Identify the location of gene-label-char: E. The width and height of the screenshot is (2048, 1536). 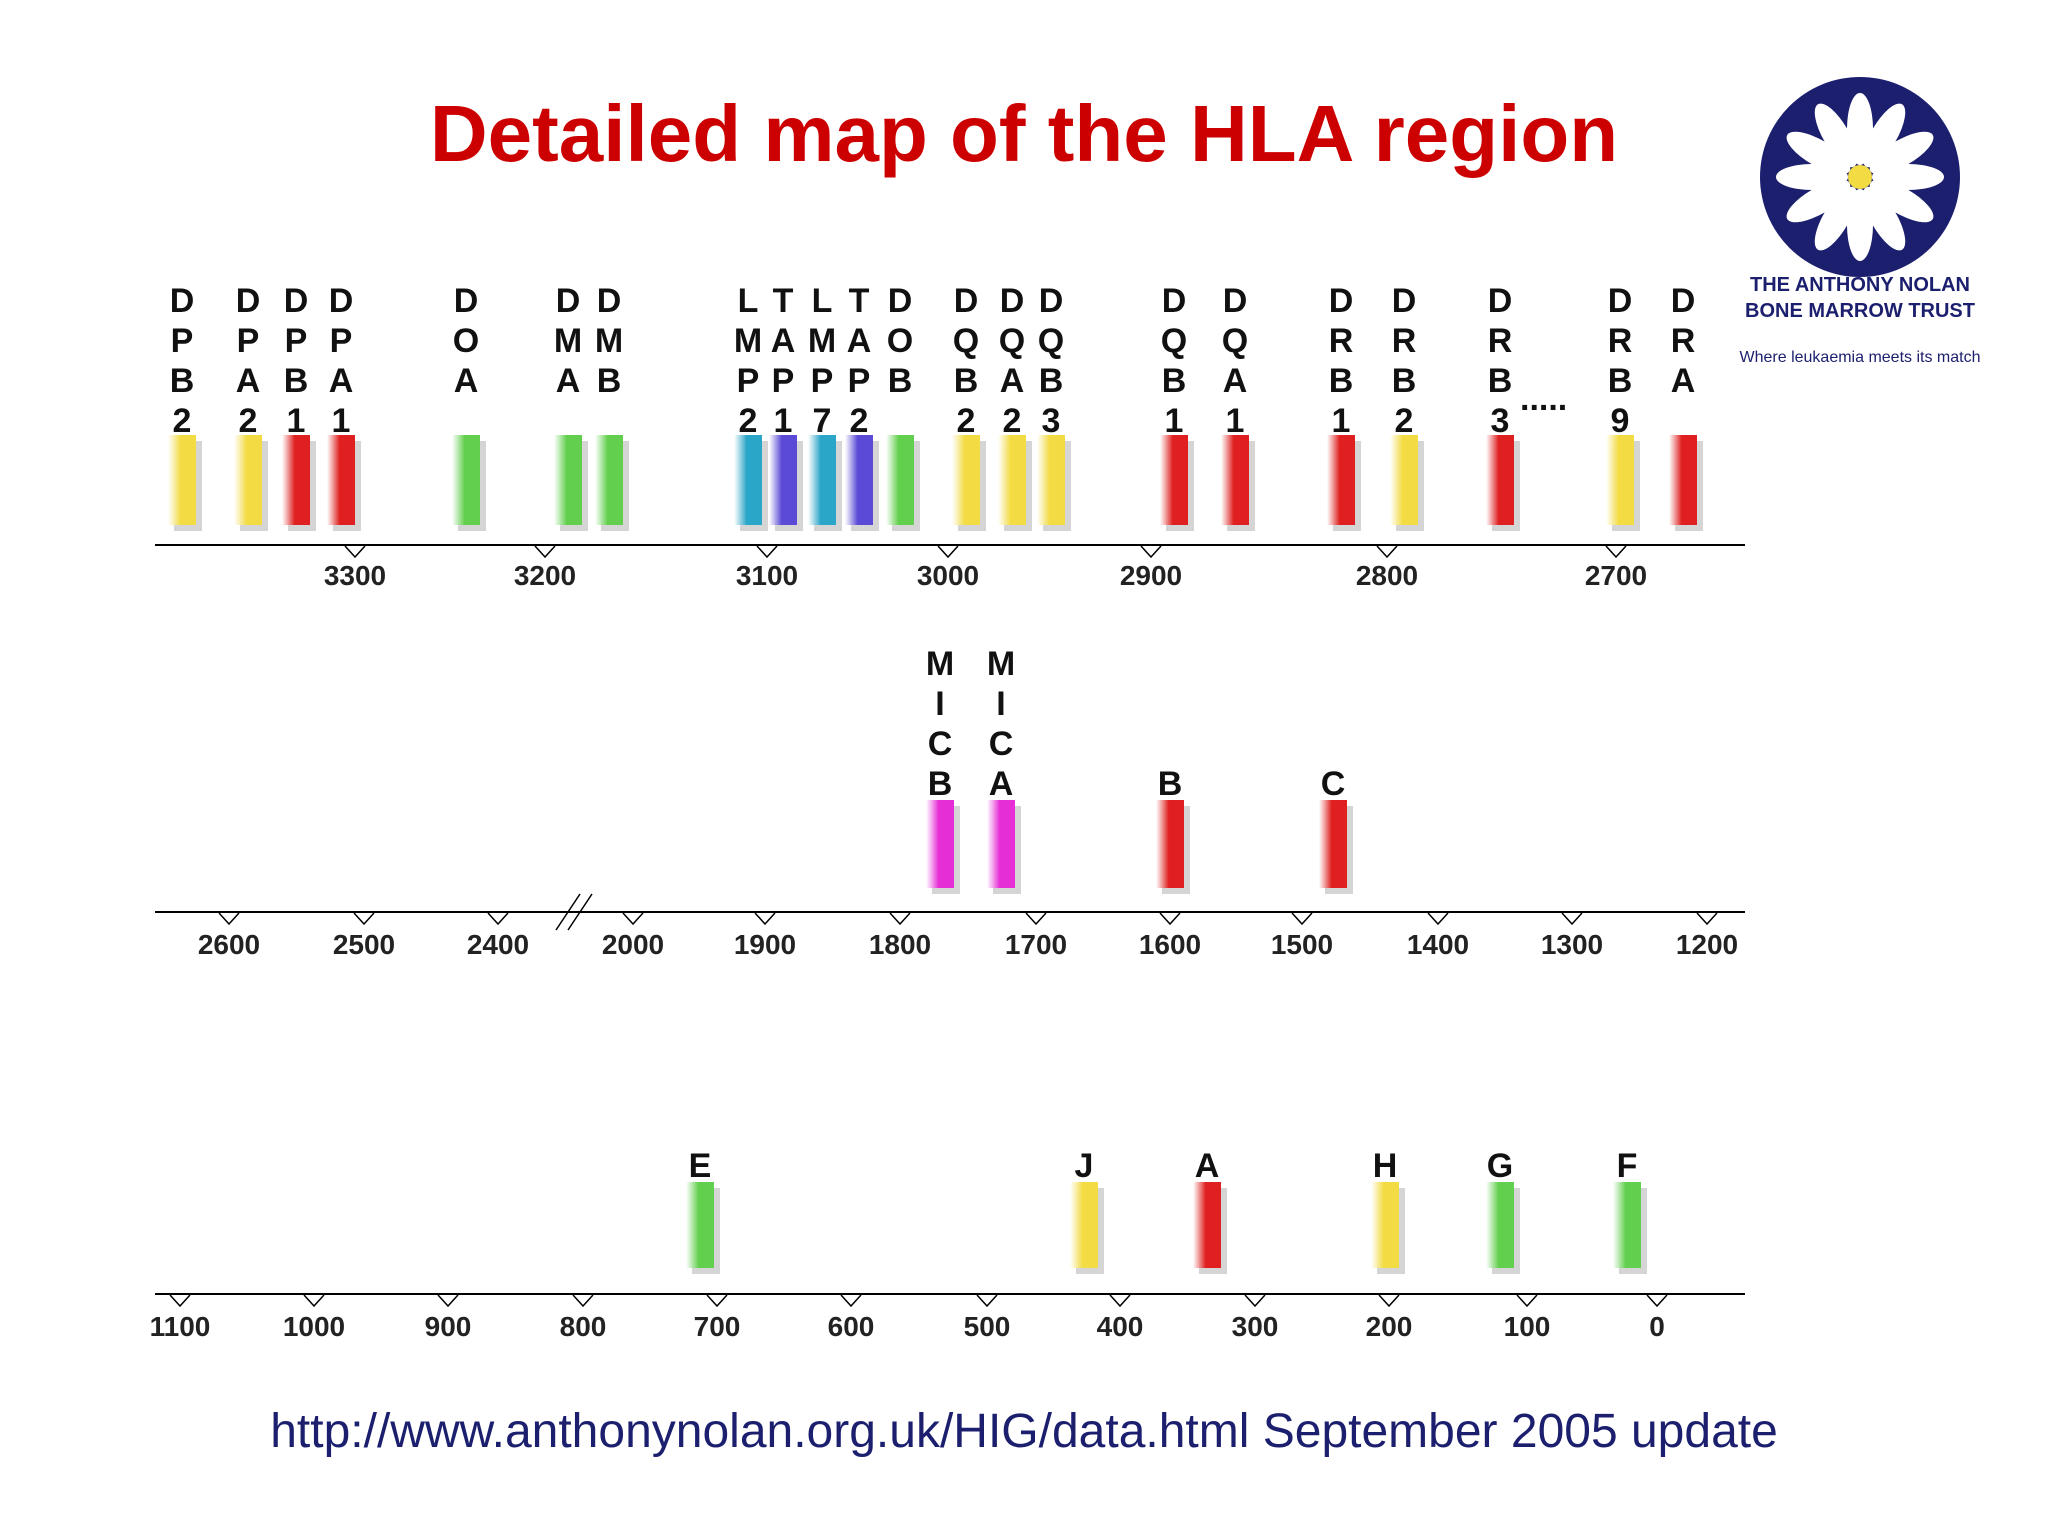
(700, 1166).